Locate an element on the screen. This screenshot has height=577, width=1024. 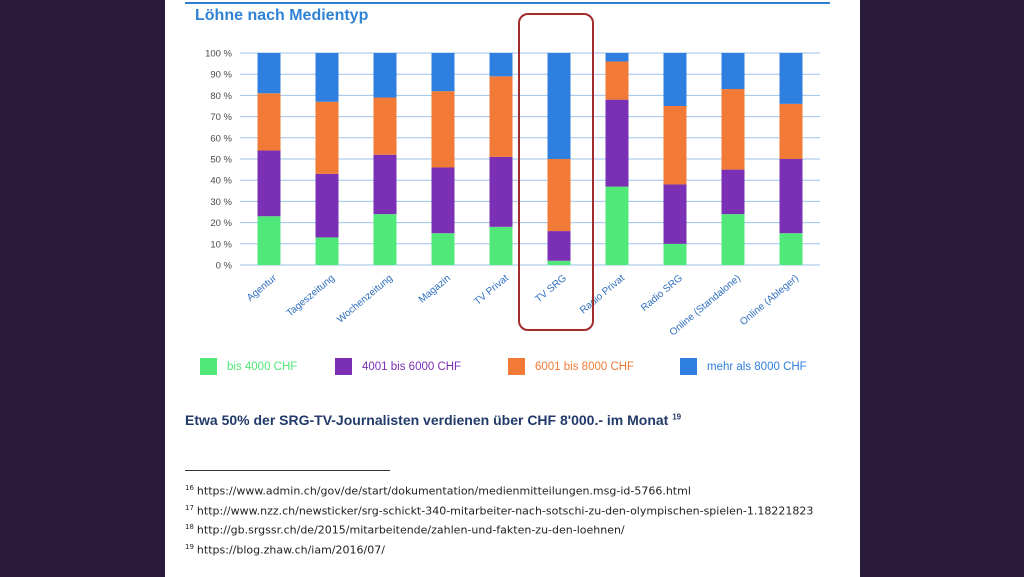
y-tick-label: 100 % is located at coordinates (218, 54).